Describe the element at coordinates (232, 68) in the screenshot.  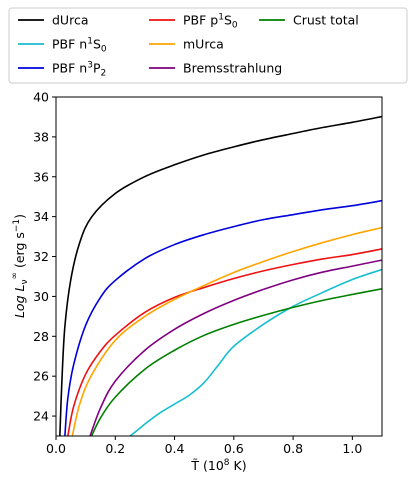
I see `legend-label-5: Bremsstrahlung` at that location.